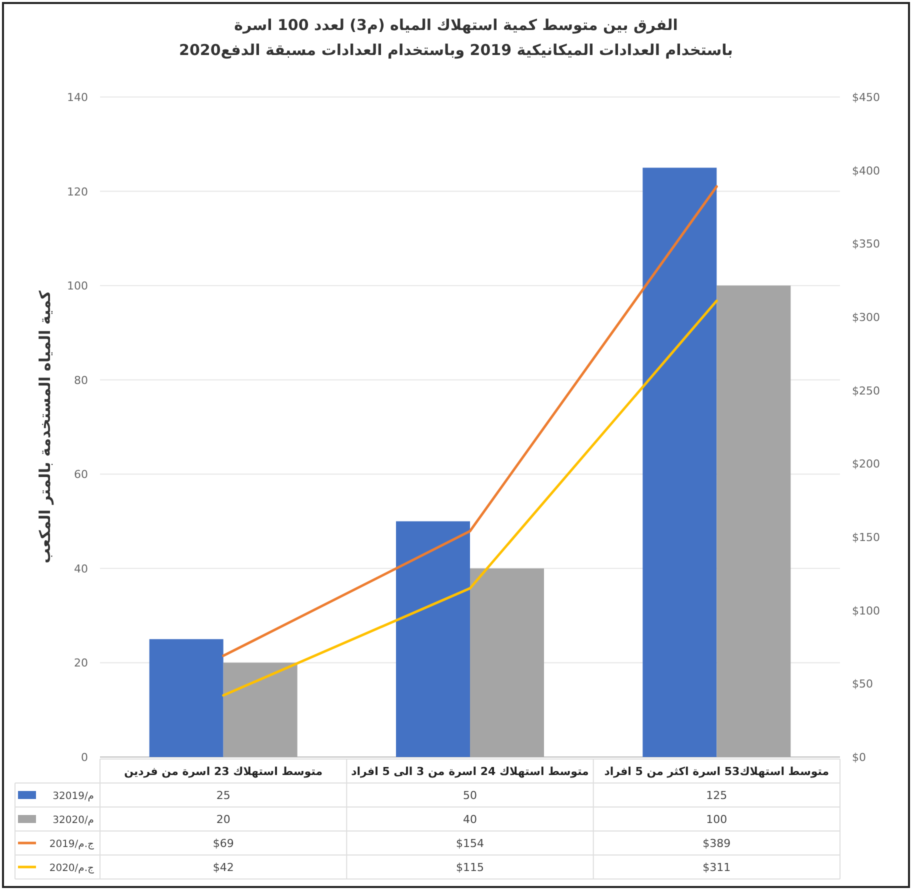  What do you see at coordinates (717, 819) in the screenshot?
I see `data-label: 100` at bounding box center [717, 819].